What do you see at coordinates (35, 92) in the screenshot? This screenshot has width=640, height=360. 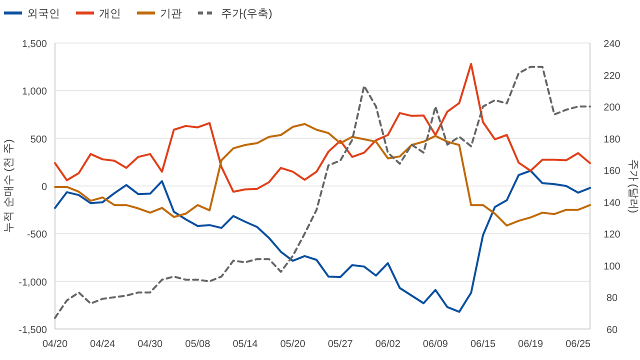 I see `y-tick-label: 1,000` at bounding box center [35, 92].